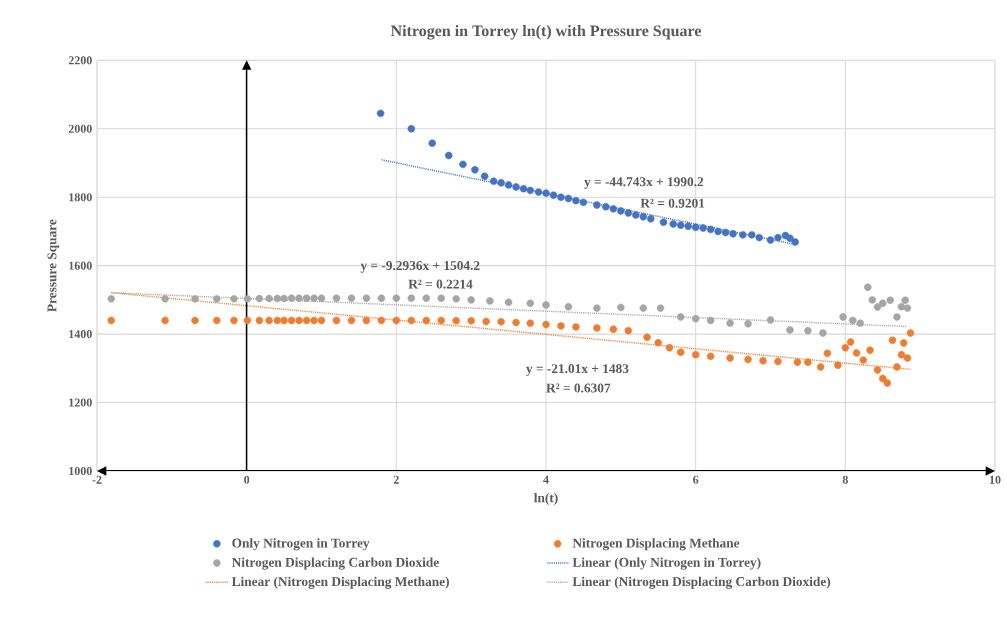 This screenshot has width=1007, height=628. What do you see at coordinates (644, 183) in the screenshot?
I see `annotation: y = -44.743x + 1990.2` at bounding box center [644, 183].